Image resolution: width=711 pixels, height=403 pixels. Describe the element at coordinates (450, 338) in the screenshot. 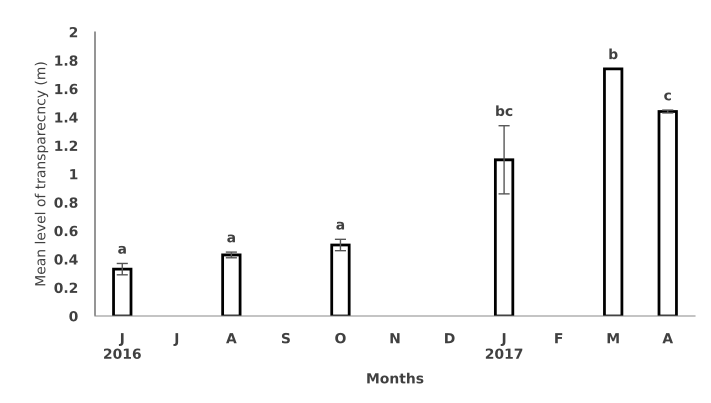

I see `x-tick-label: D` at that location.